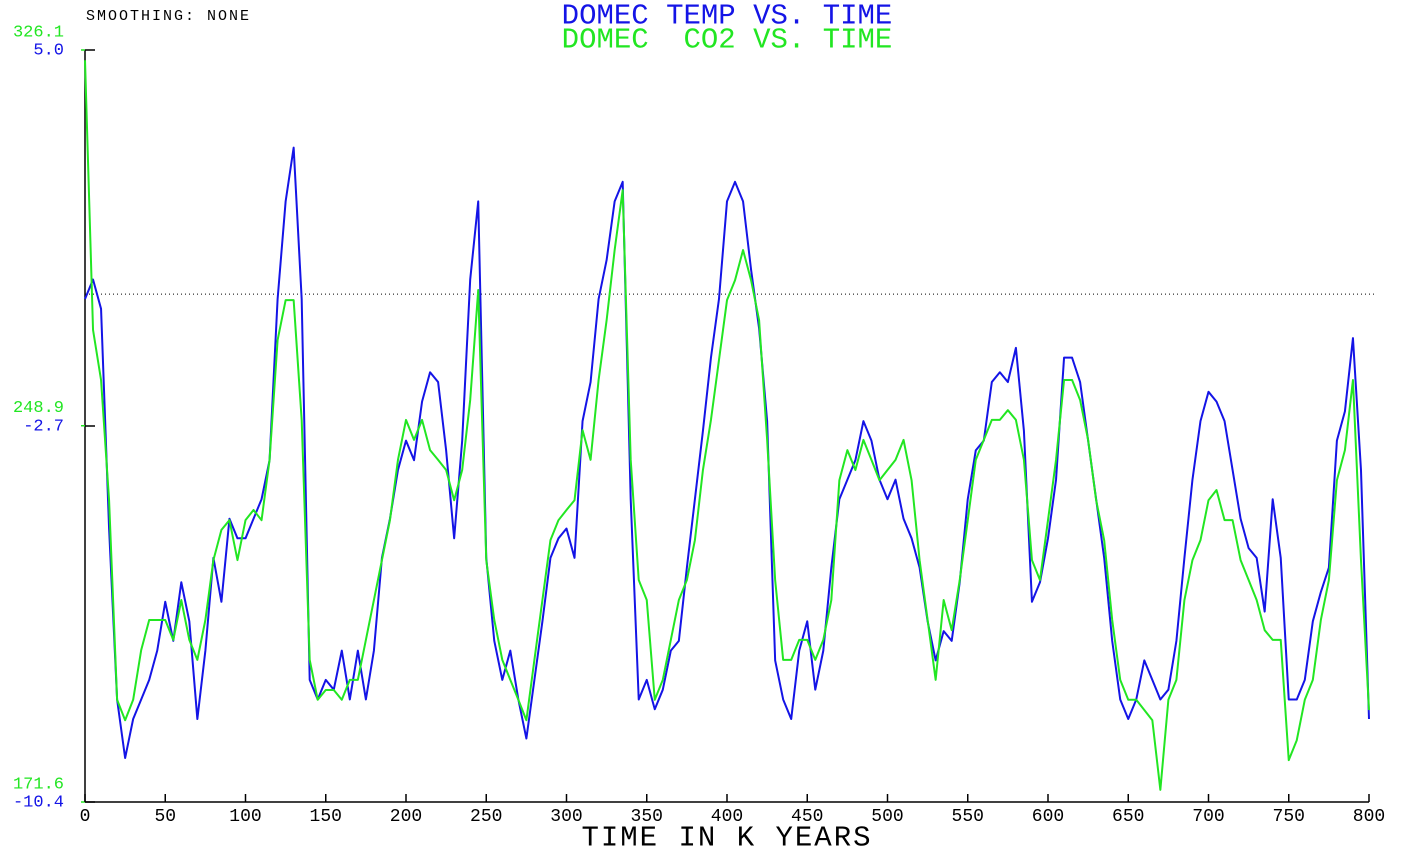 The width and height of the screenshot is (1408, 849). Describe the element at coordinates (968, 817) in the screenshot. I see `x-tick-label: 550` at that location.